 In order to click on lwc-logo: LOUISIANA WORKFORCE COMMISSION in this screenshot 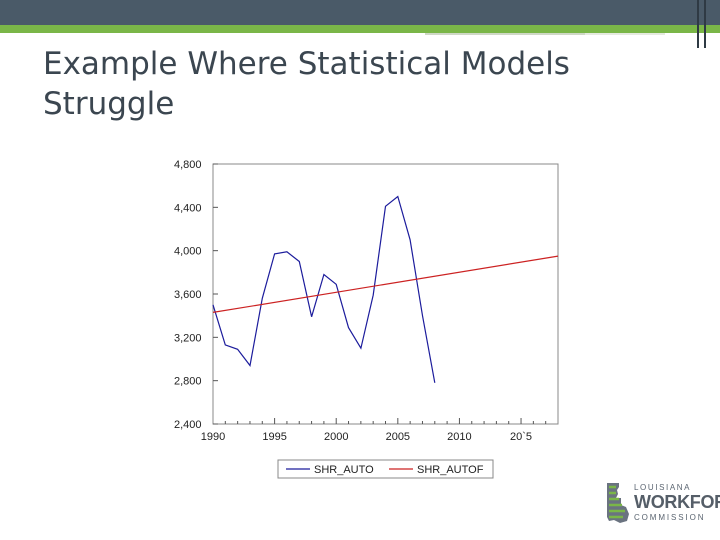, I will do `click(662, 503)`.